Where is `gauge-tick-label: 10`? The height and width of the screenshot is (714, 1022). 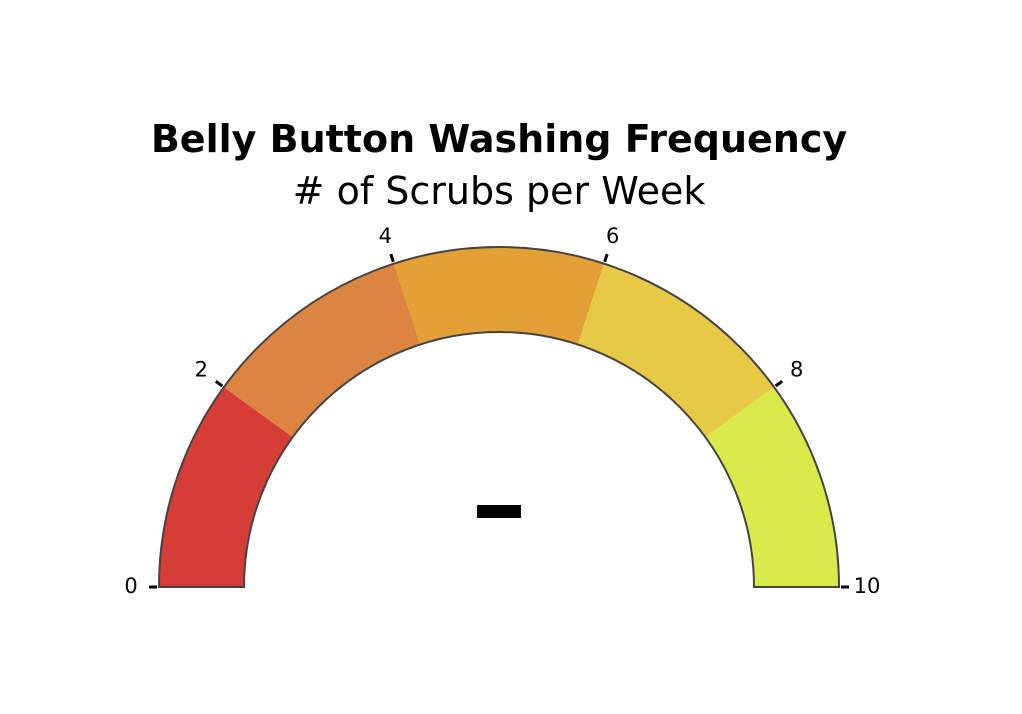
gauge-tick-label: 10 is located at coordinates (867, 586).